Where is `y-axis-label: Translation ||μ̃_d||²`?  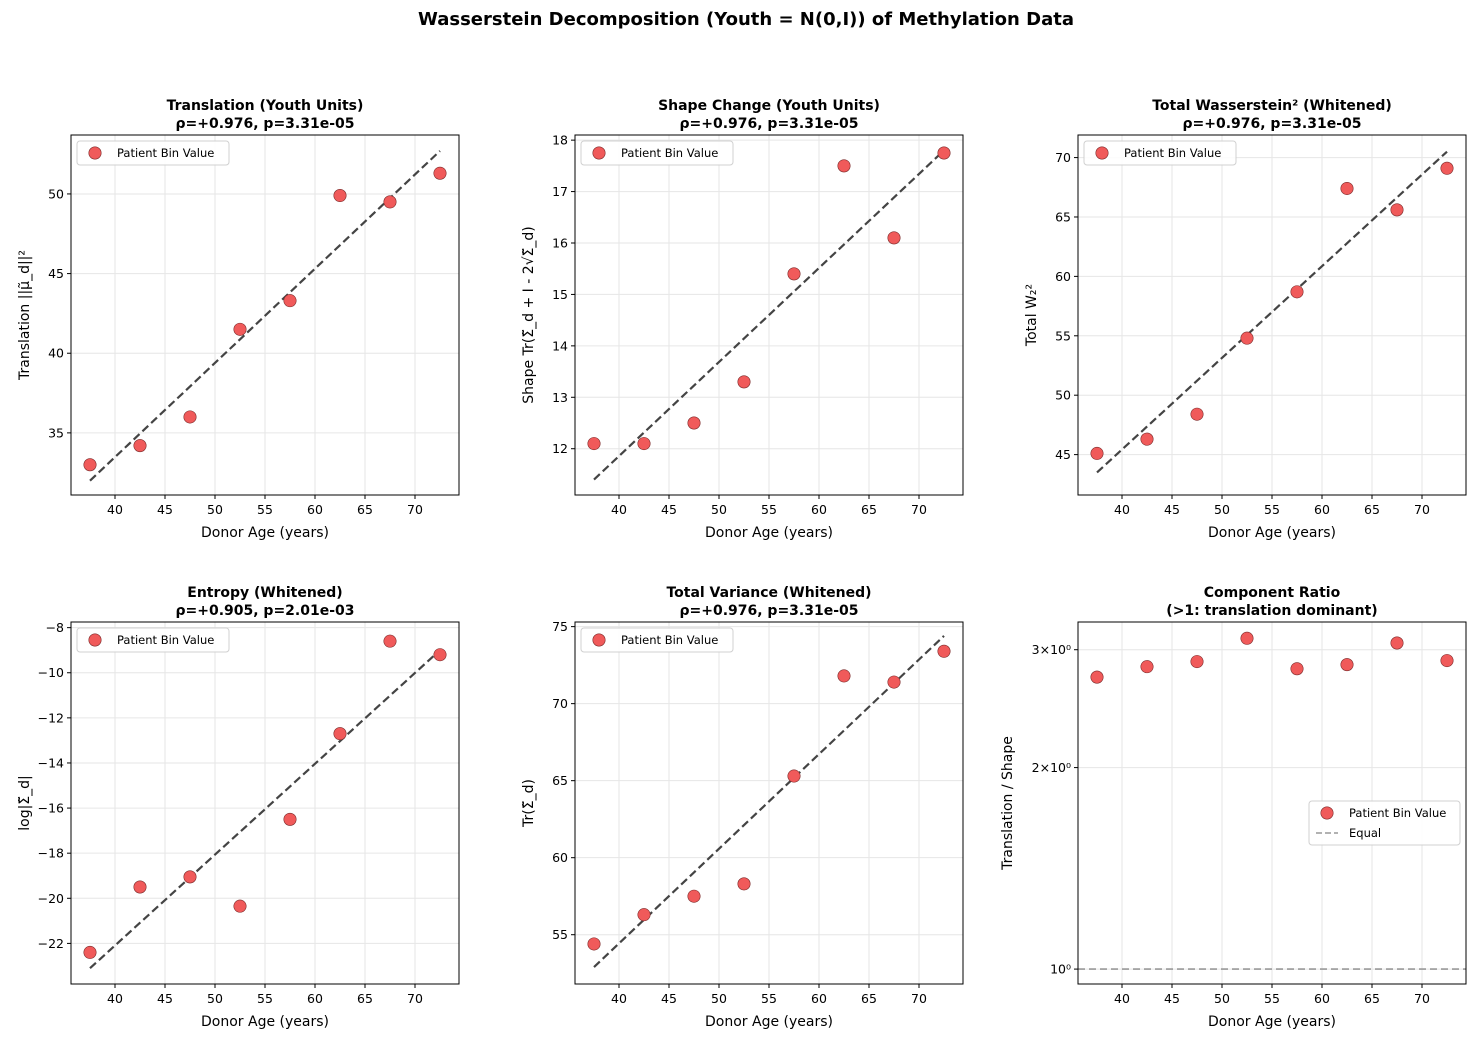 y-axis-label: Translation ||μ̃_d||² is located at coordinates (25, 315).